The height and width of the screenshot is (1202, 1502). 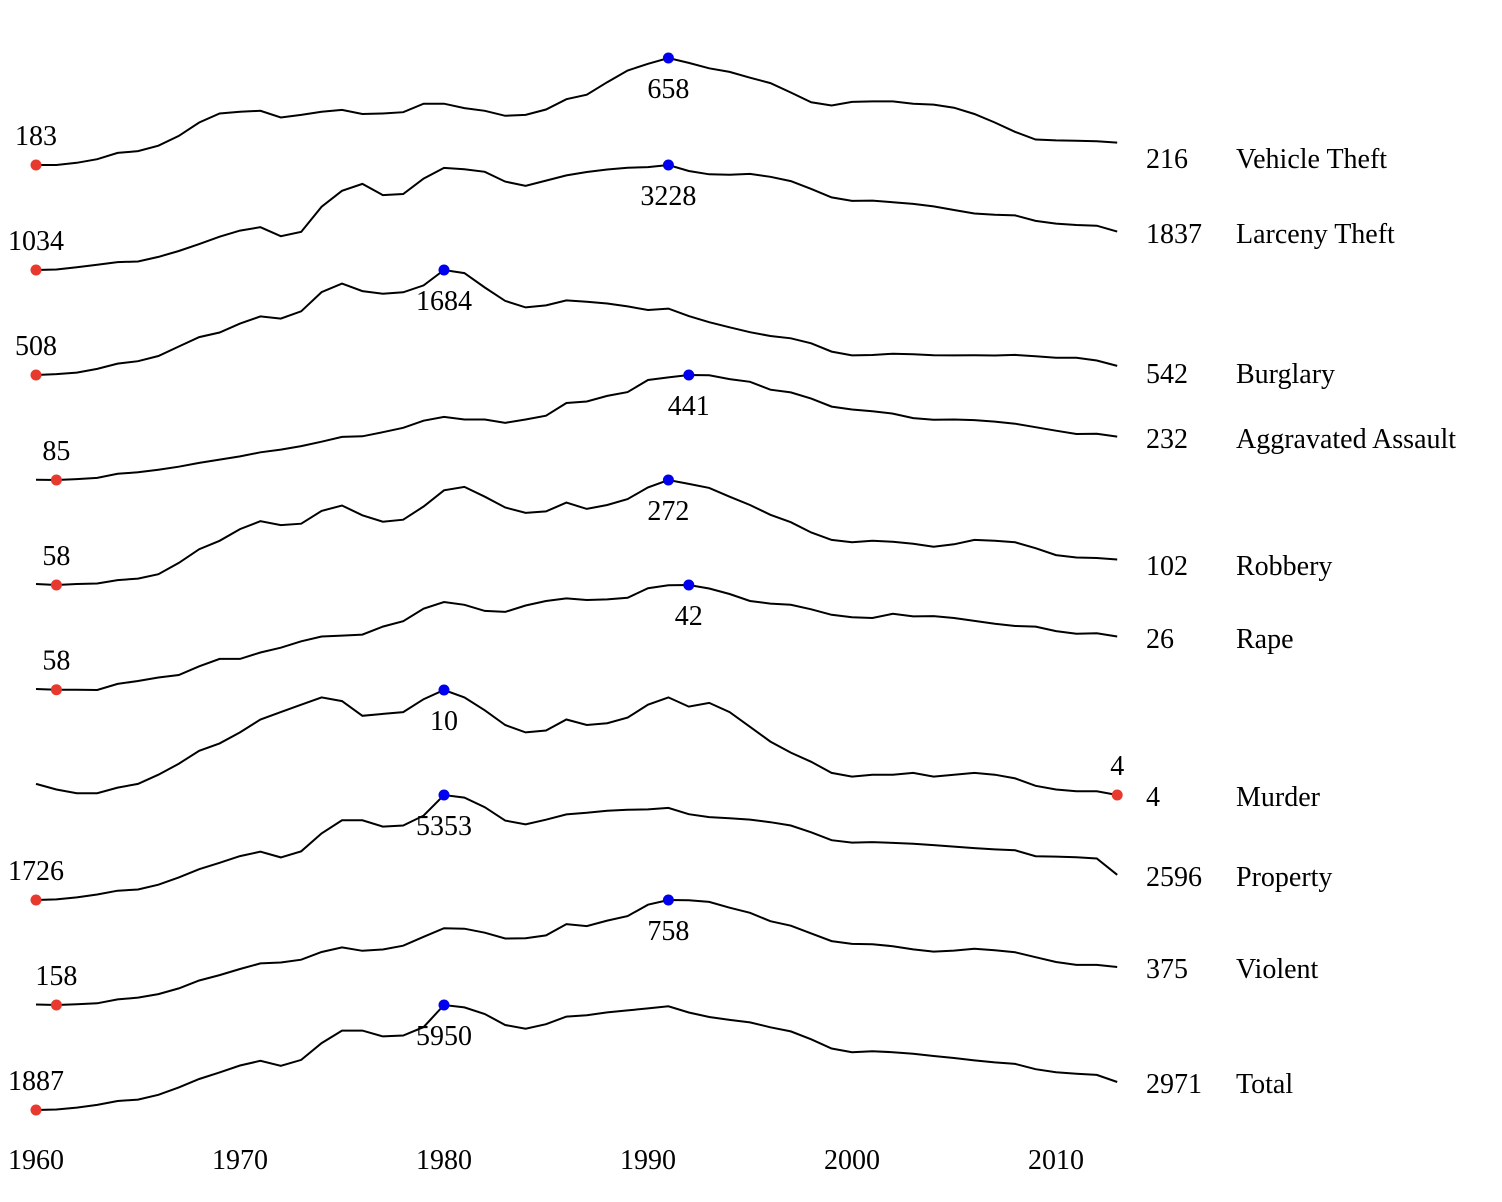 I want to click on series-name-label-violent: Violent, so click(x=1277, y=969).